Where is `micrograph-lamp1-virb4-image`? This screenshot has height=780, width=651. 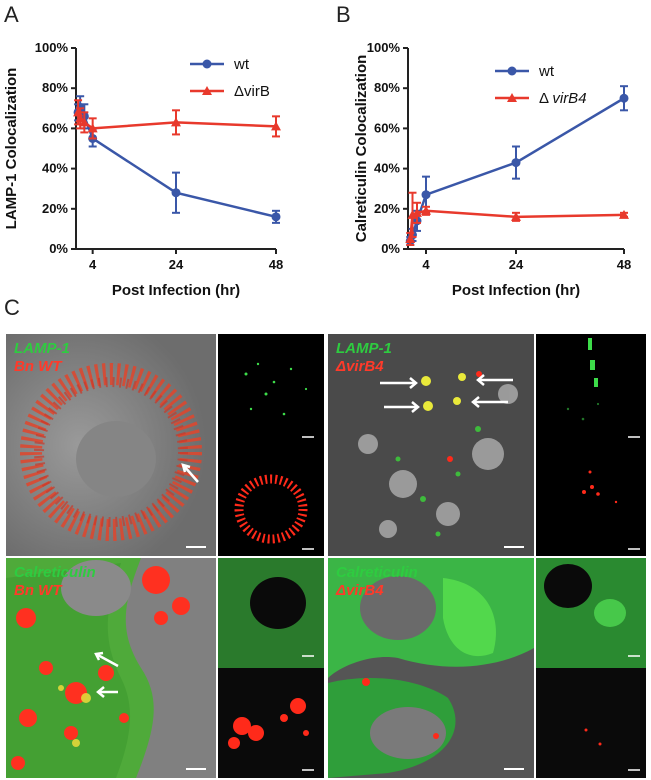
micrograph-lamp1-virb4-image is located at coordinates (487, 445).